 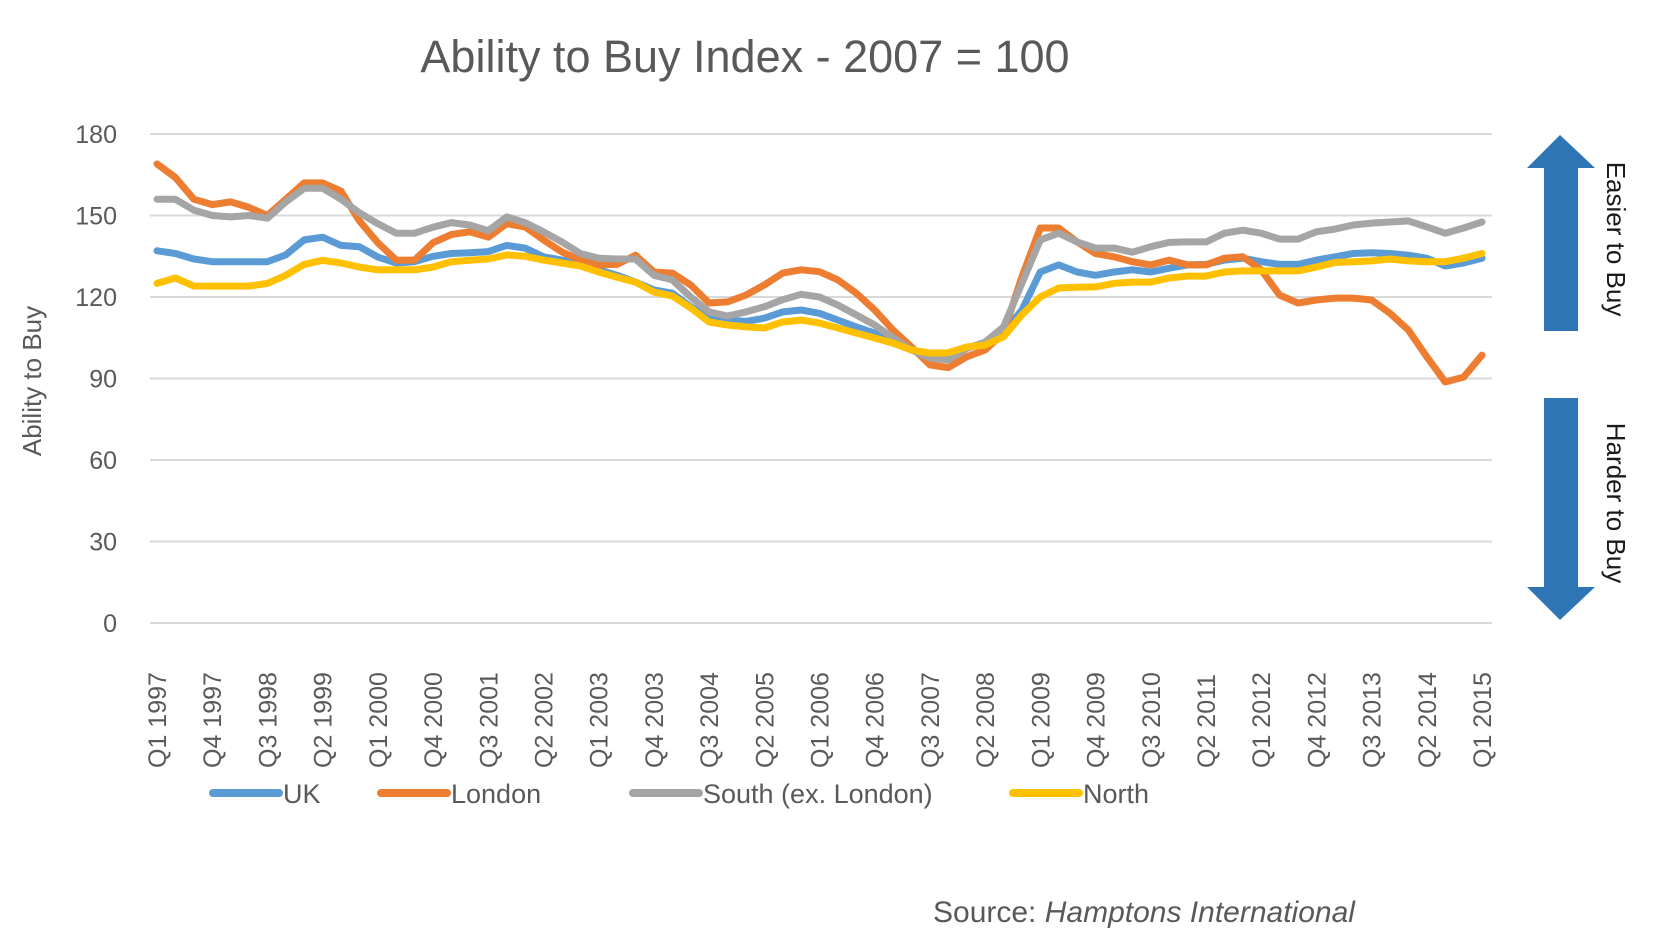 I want to click on x-tick-label: Q4 2009, so click(x=1097, y=720).